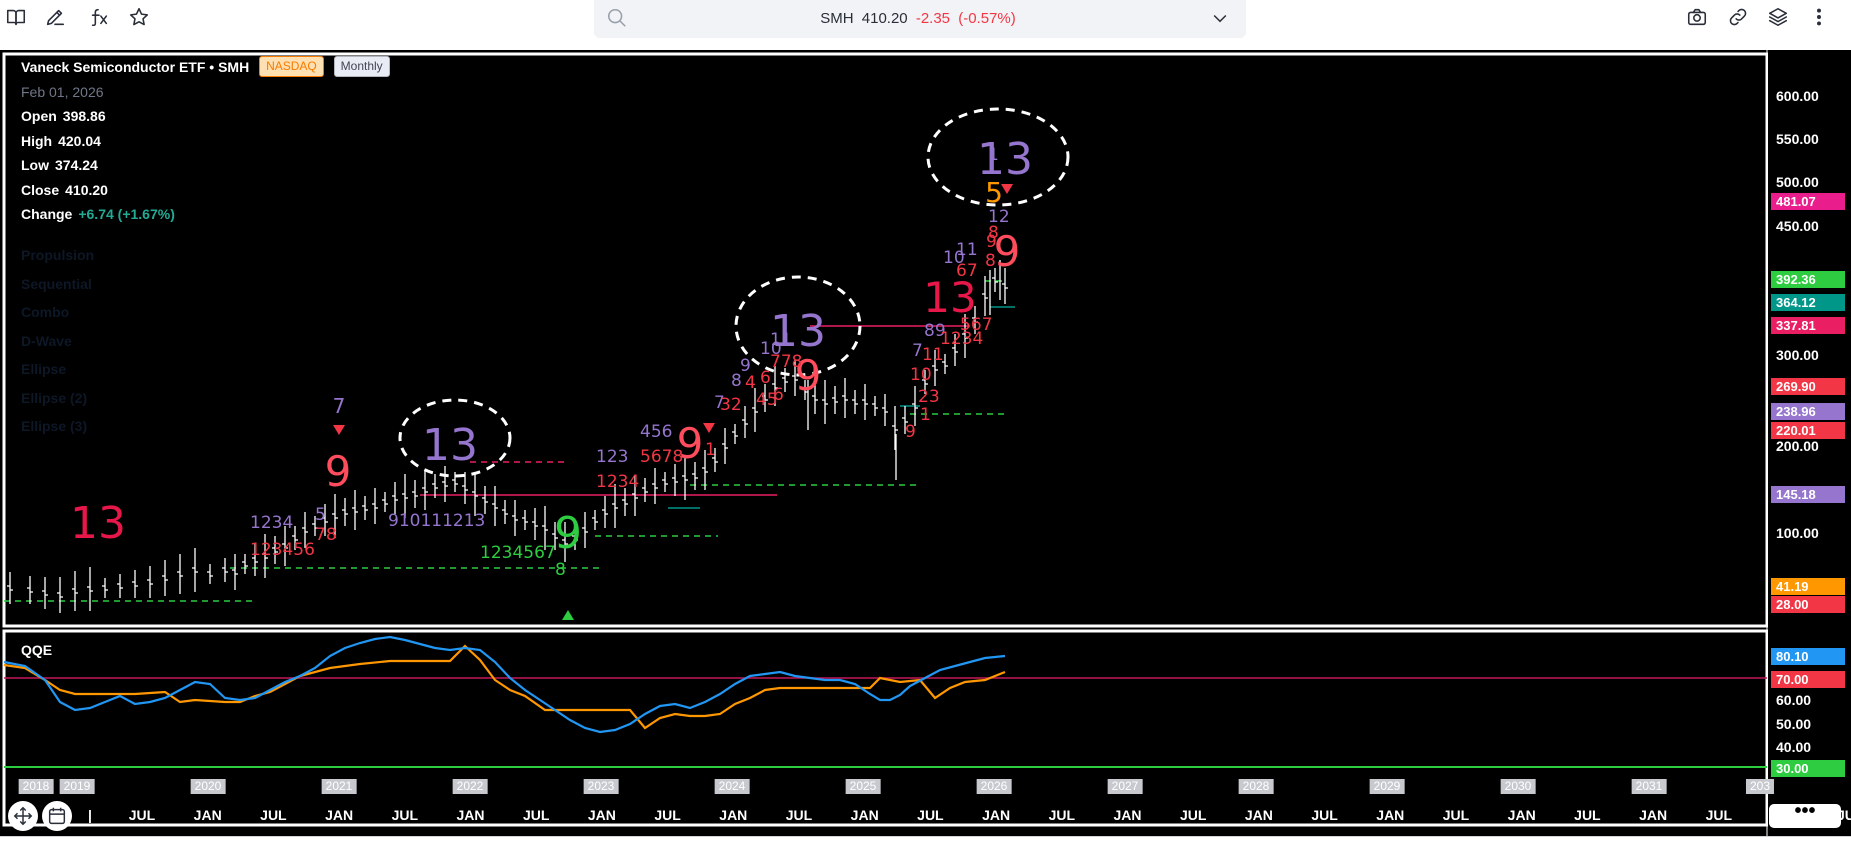 This screenshot has height=850, width=1851. What do you see at coordinates (54, 426) in the screenshot?
I see `indicator-ellipse-3: Ellipse (3)` at bounding box center [54, 426].